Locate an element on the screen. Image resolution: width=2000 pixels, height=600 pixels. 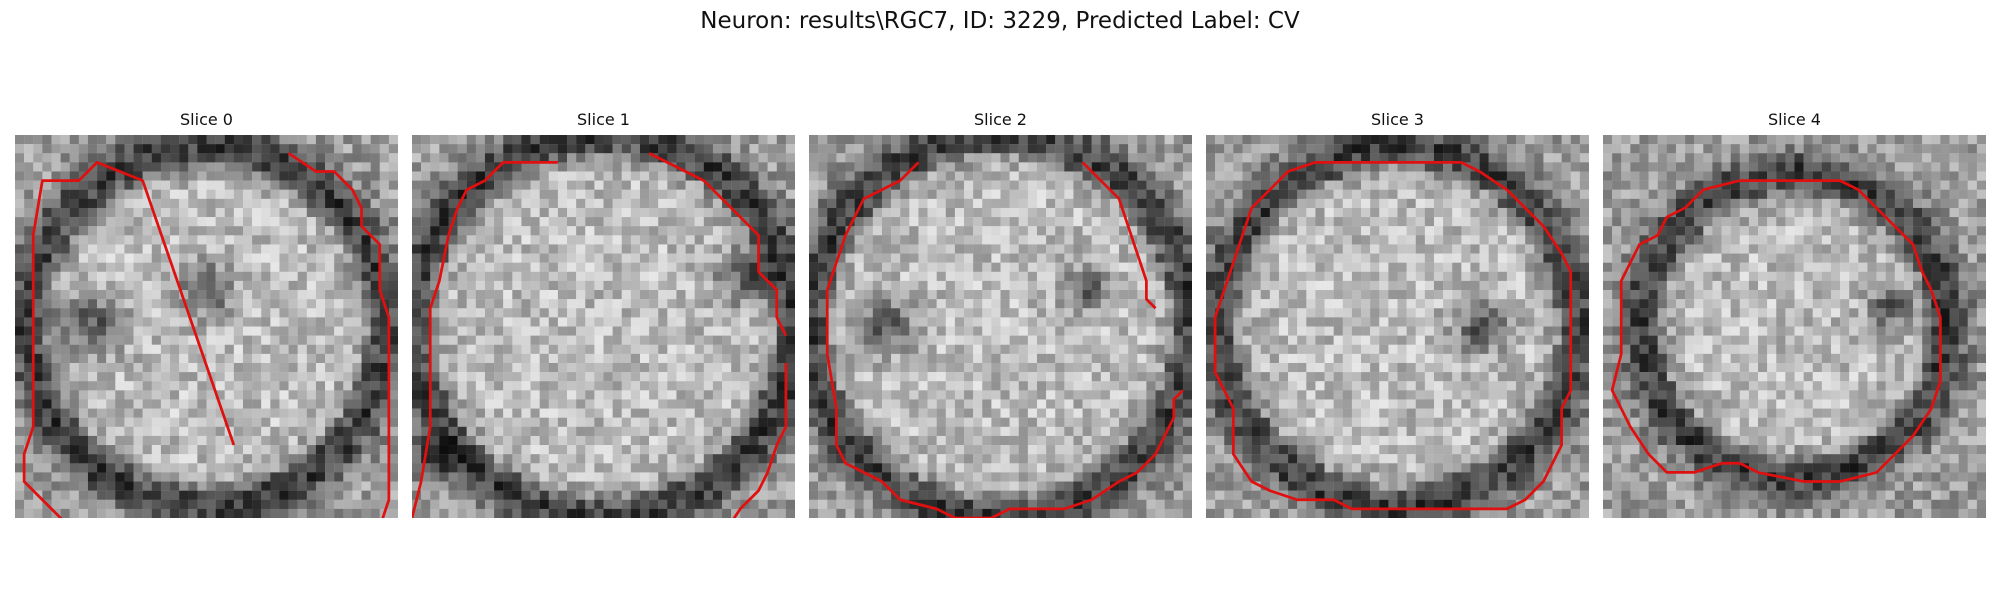
slice-title: Slice 4 is located at coordinates (1794, 119).